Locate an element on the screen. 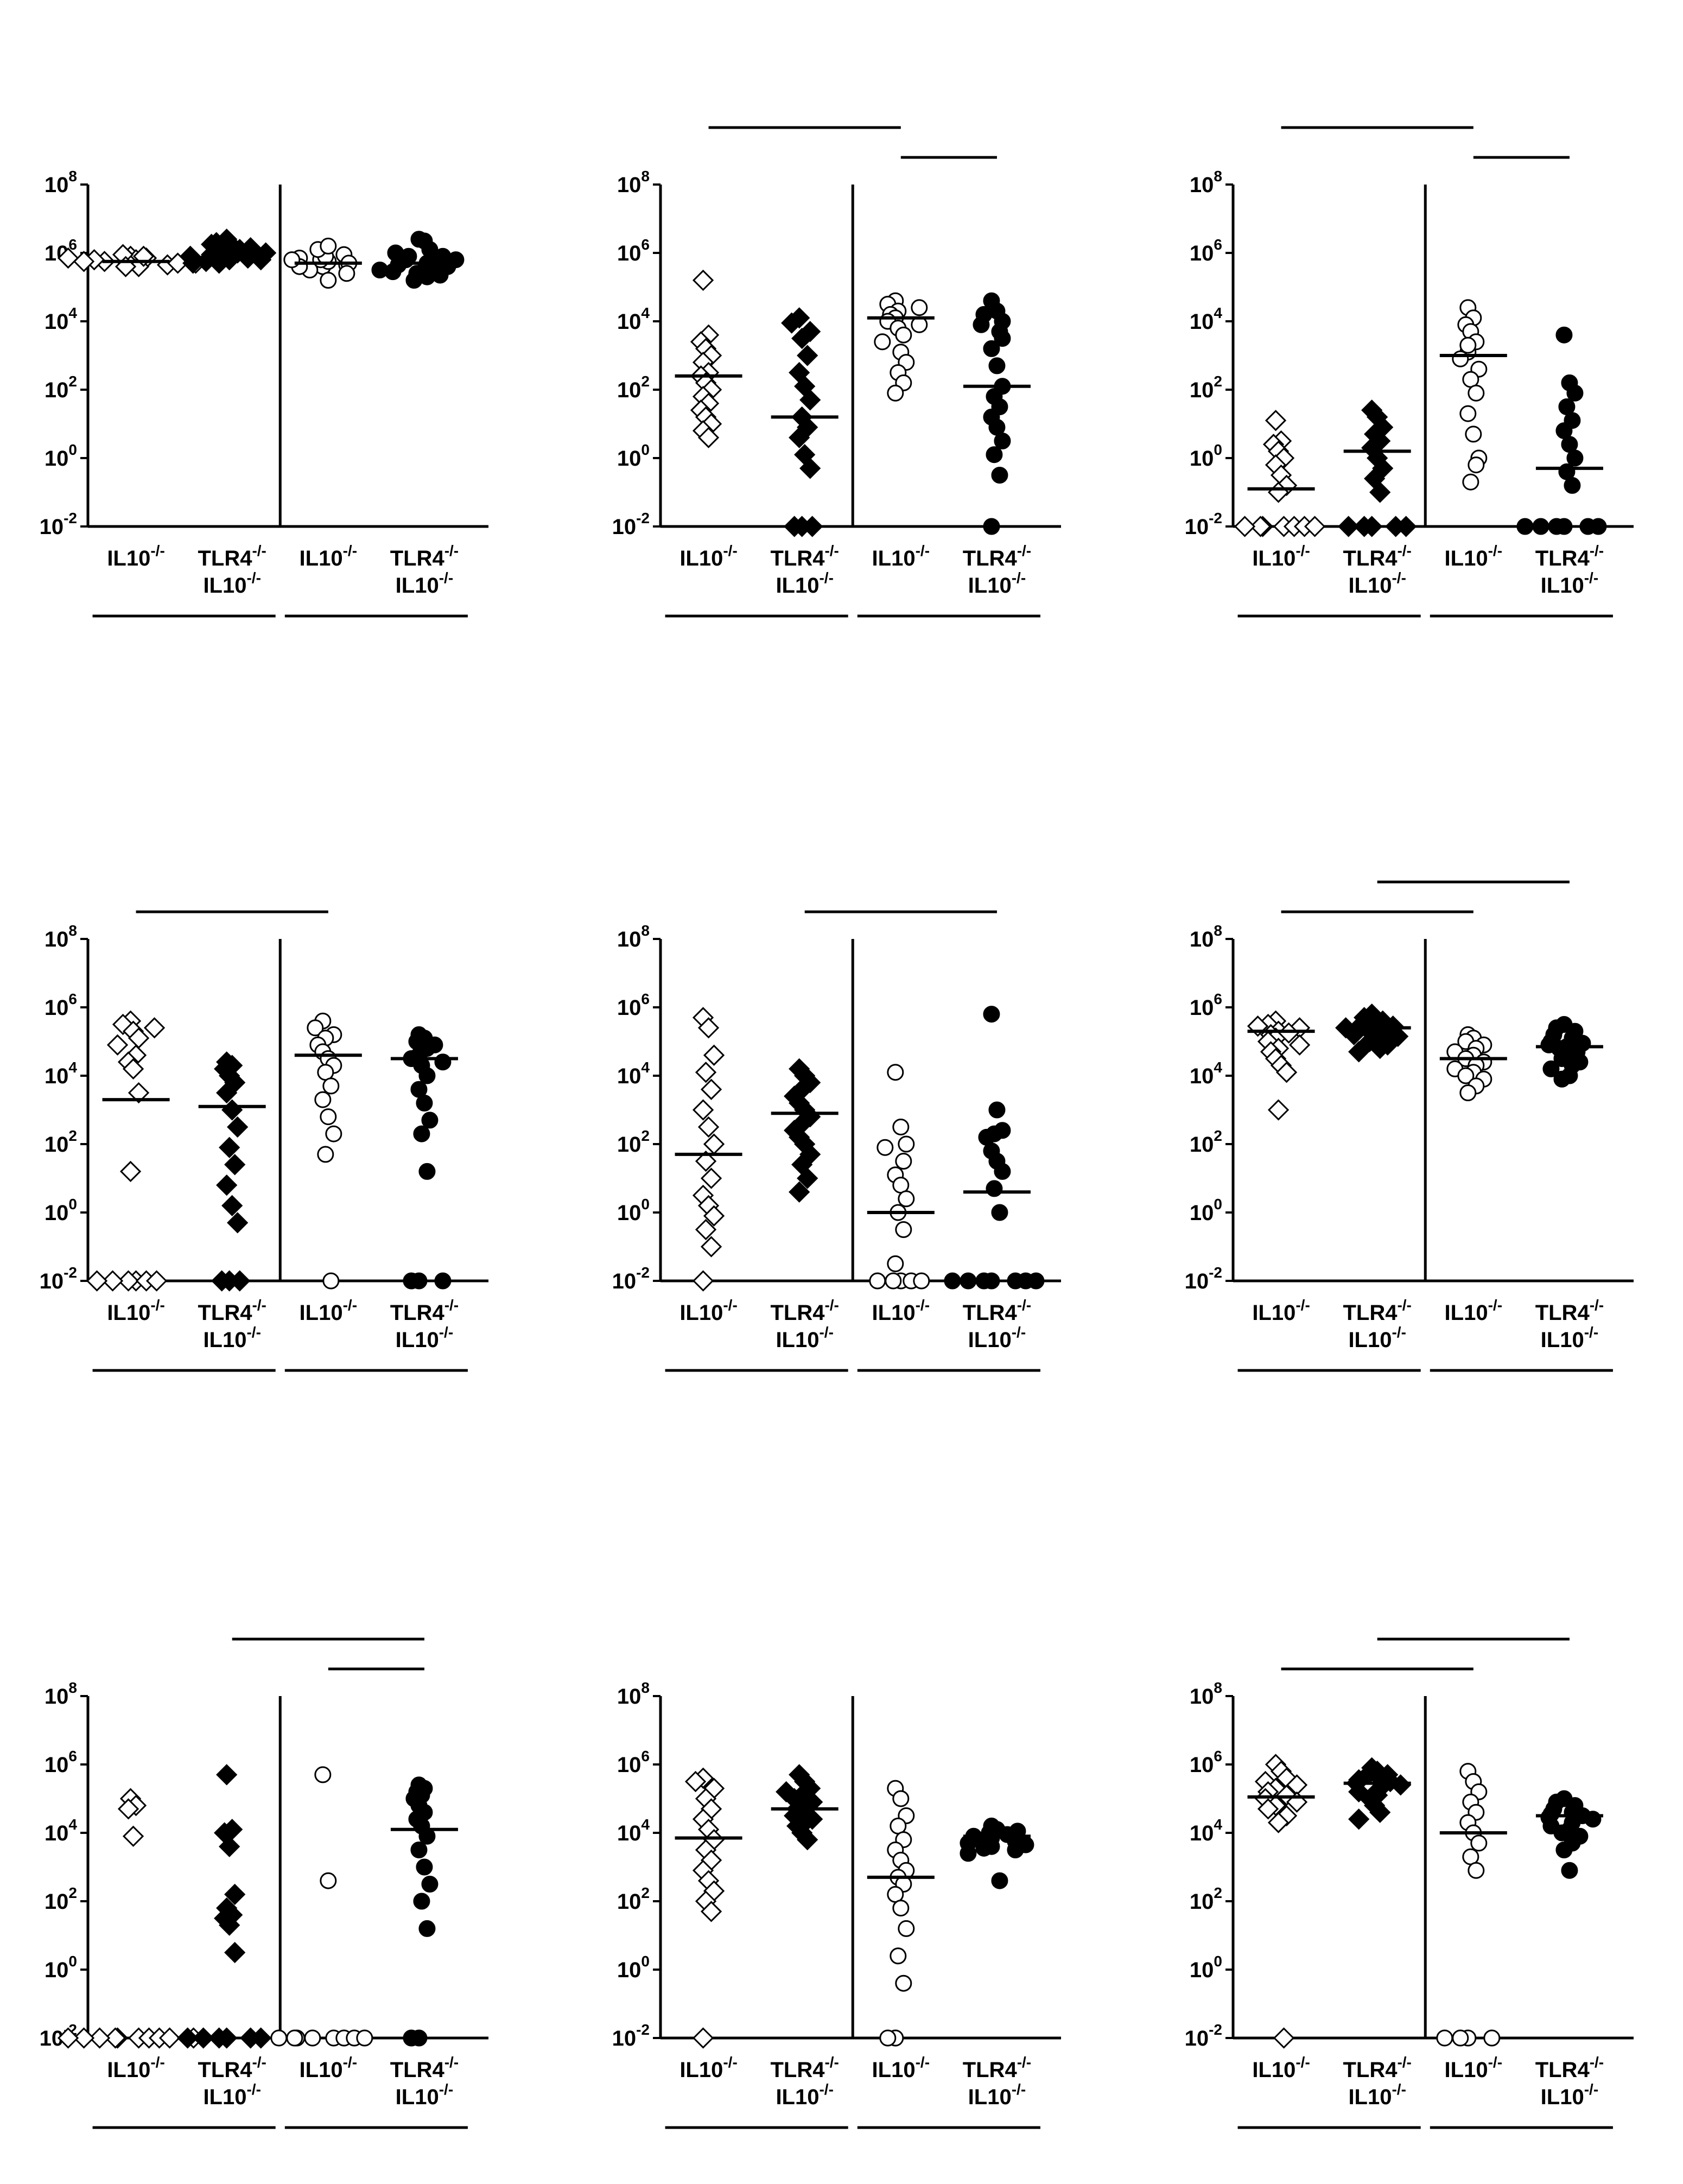  x-group-label: IL10-/- is located at coordinates (135, 556).